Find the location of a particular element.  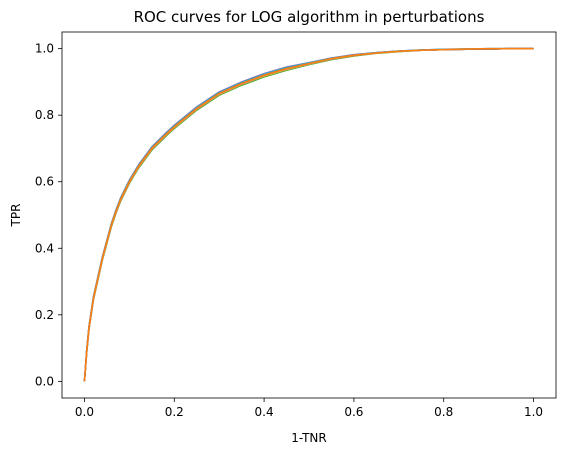

x-tick-label: 0.0 is located at coordinates (84, 412).